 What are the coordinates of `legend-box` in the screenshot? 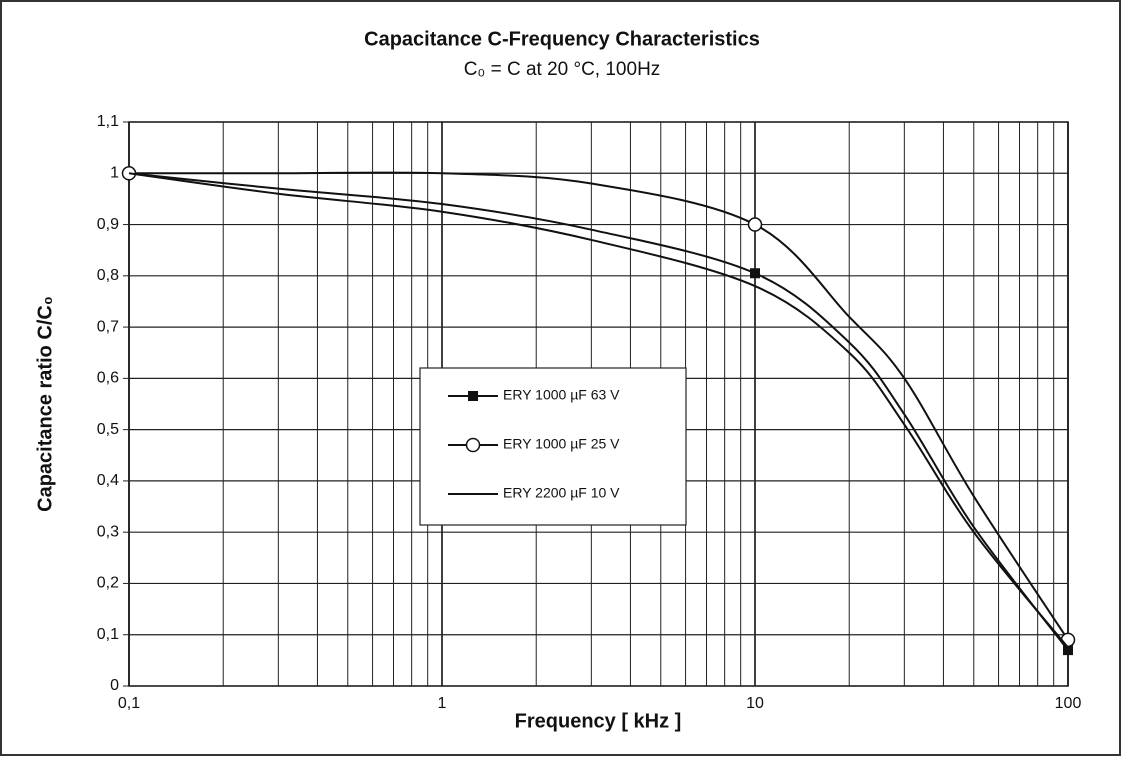 It's located at (553, 446).